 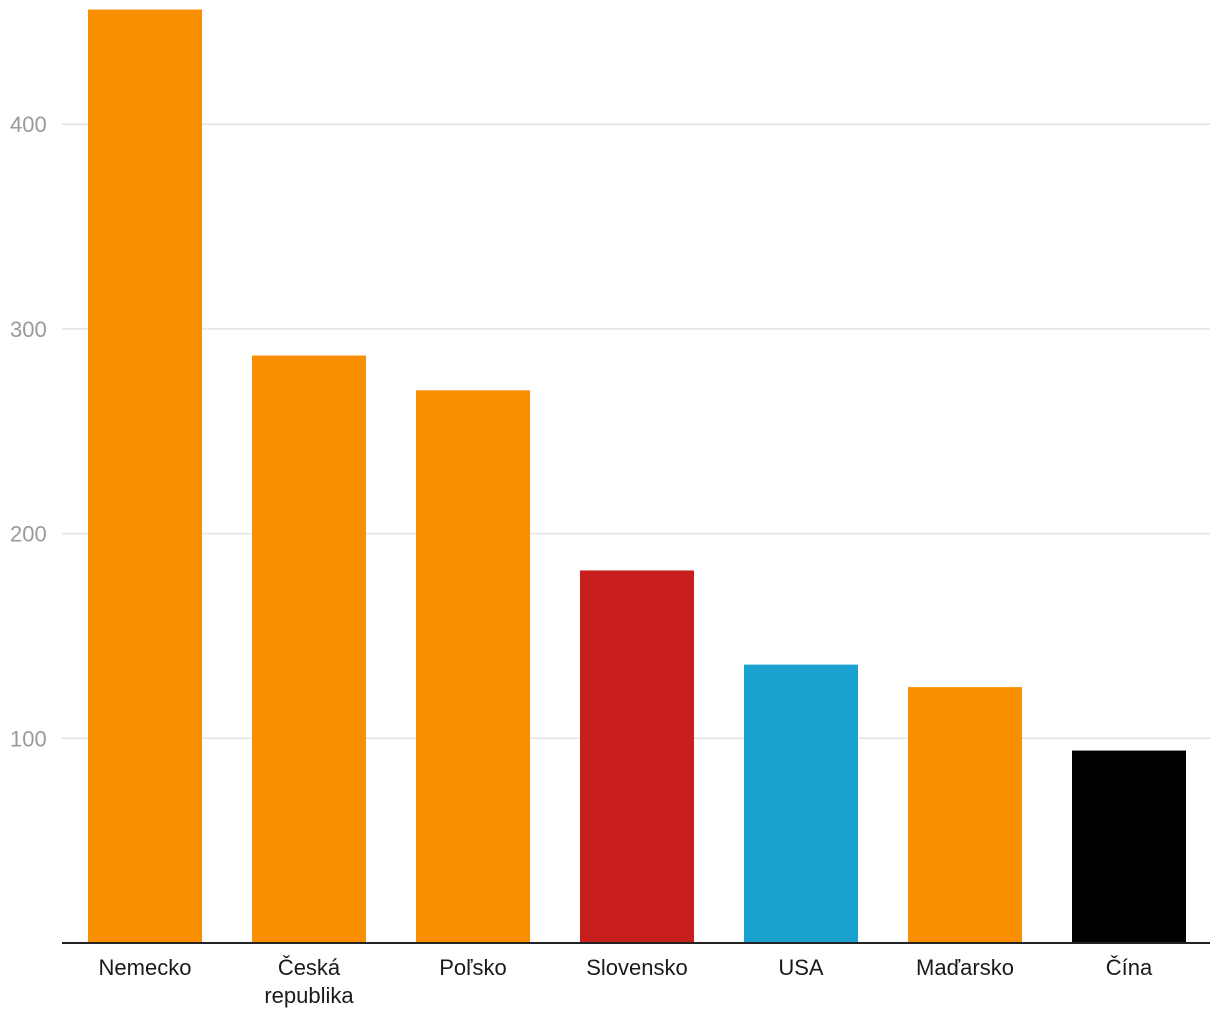 What do you see at coordinates (145, 476) in the screenshot?
I see `bar-nemecko` at bounding box center [145, 476].